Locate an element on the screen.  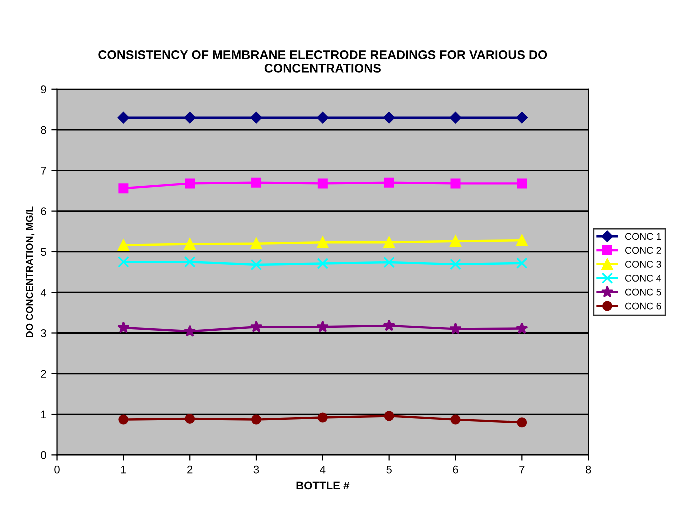
x-tick-label: 5 is located at coordinates (389, 470).